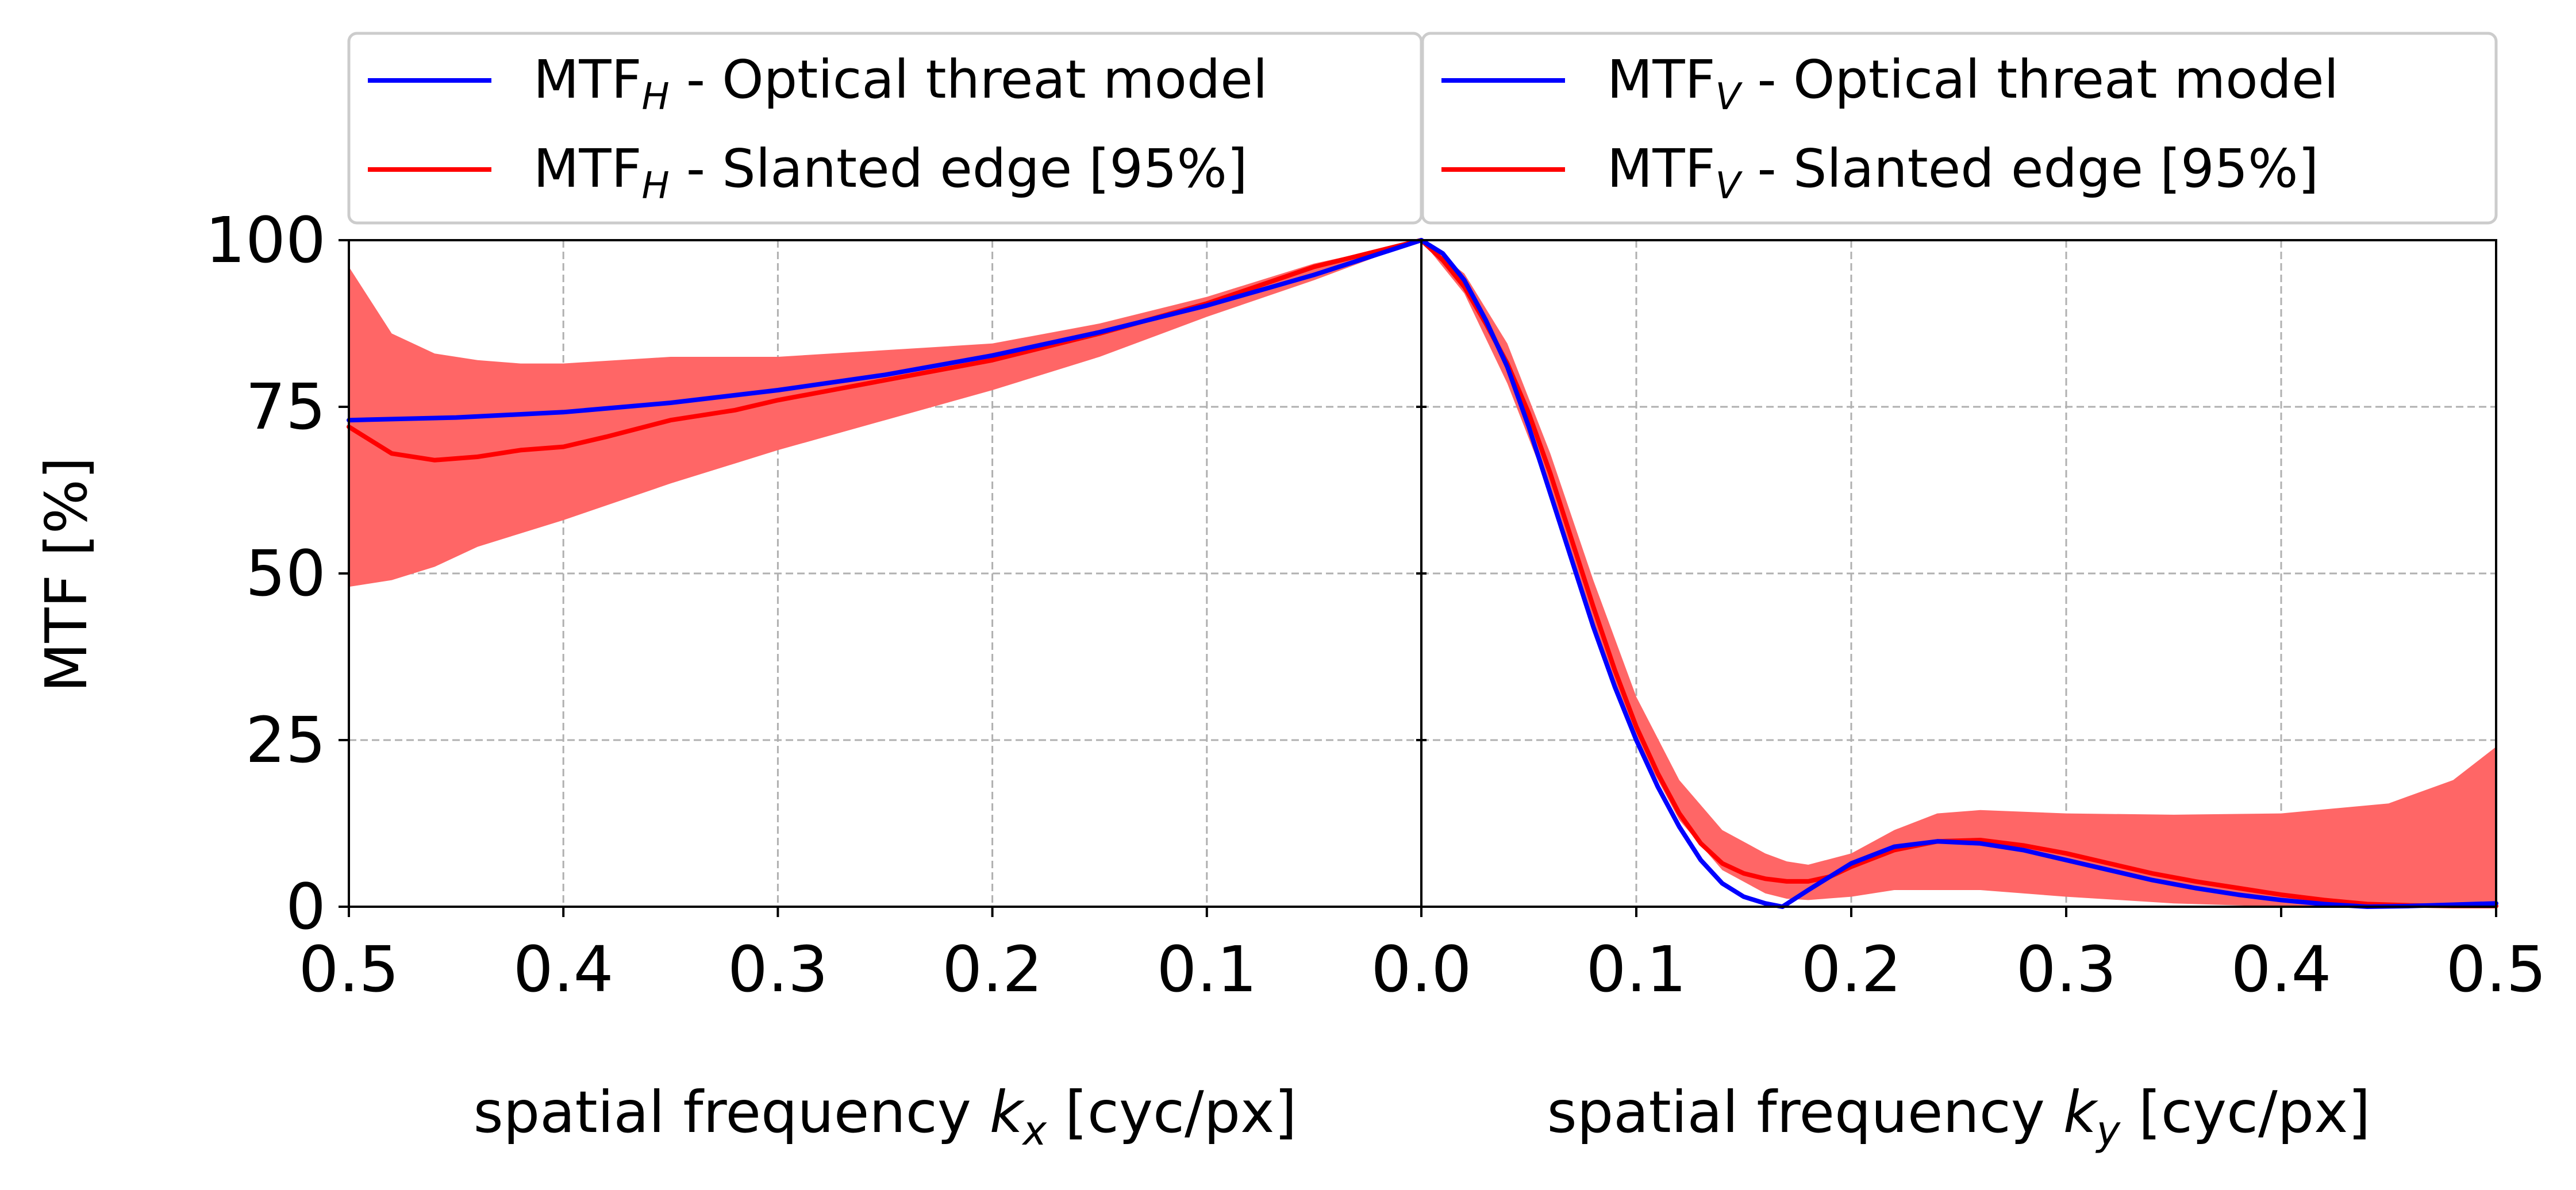 This screenshot has height=1190, width=2576. What do you see at coordinates (285, 573) in the screenshot?
I see `y-tick-label-2: 50` at bounding box center [285, 573].